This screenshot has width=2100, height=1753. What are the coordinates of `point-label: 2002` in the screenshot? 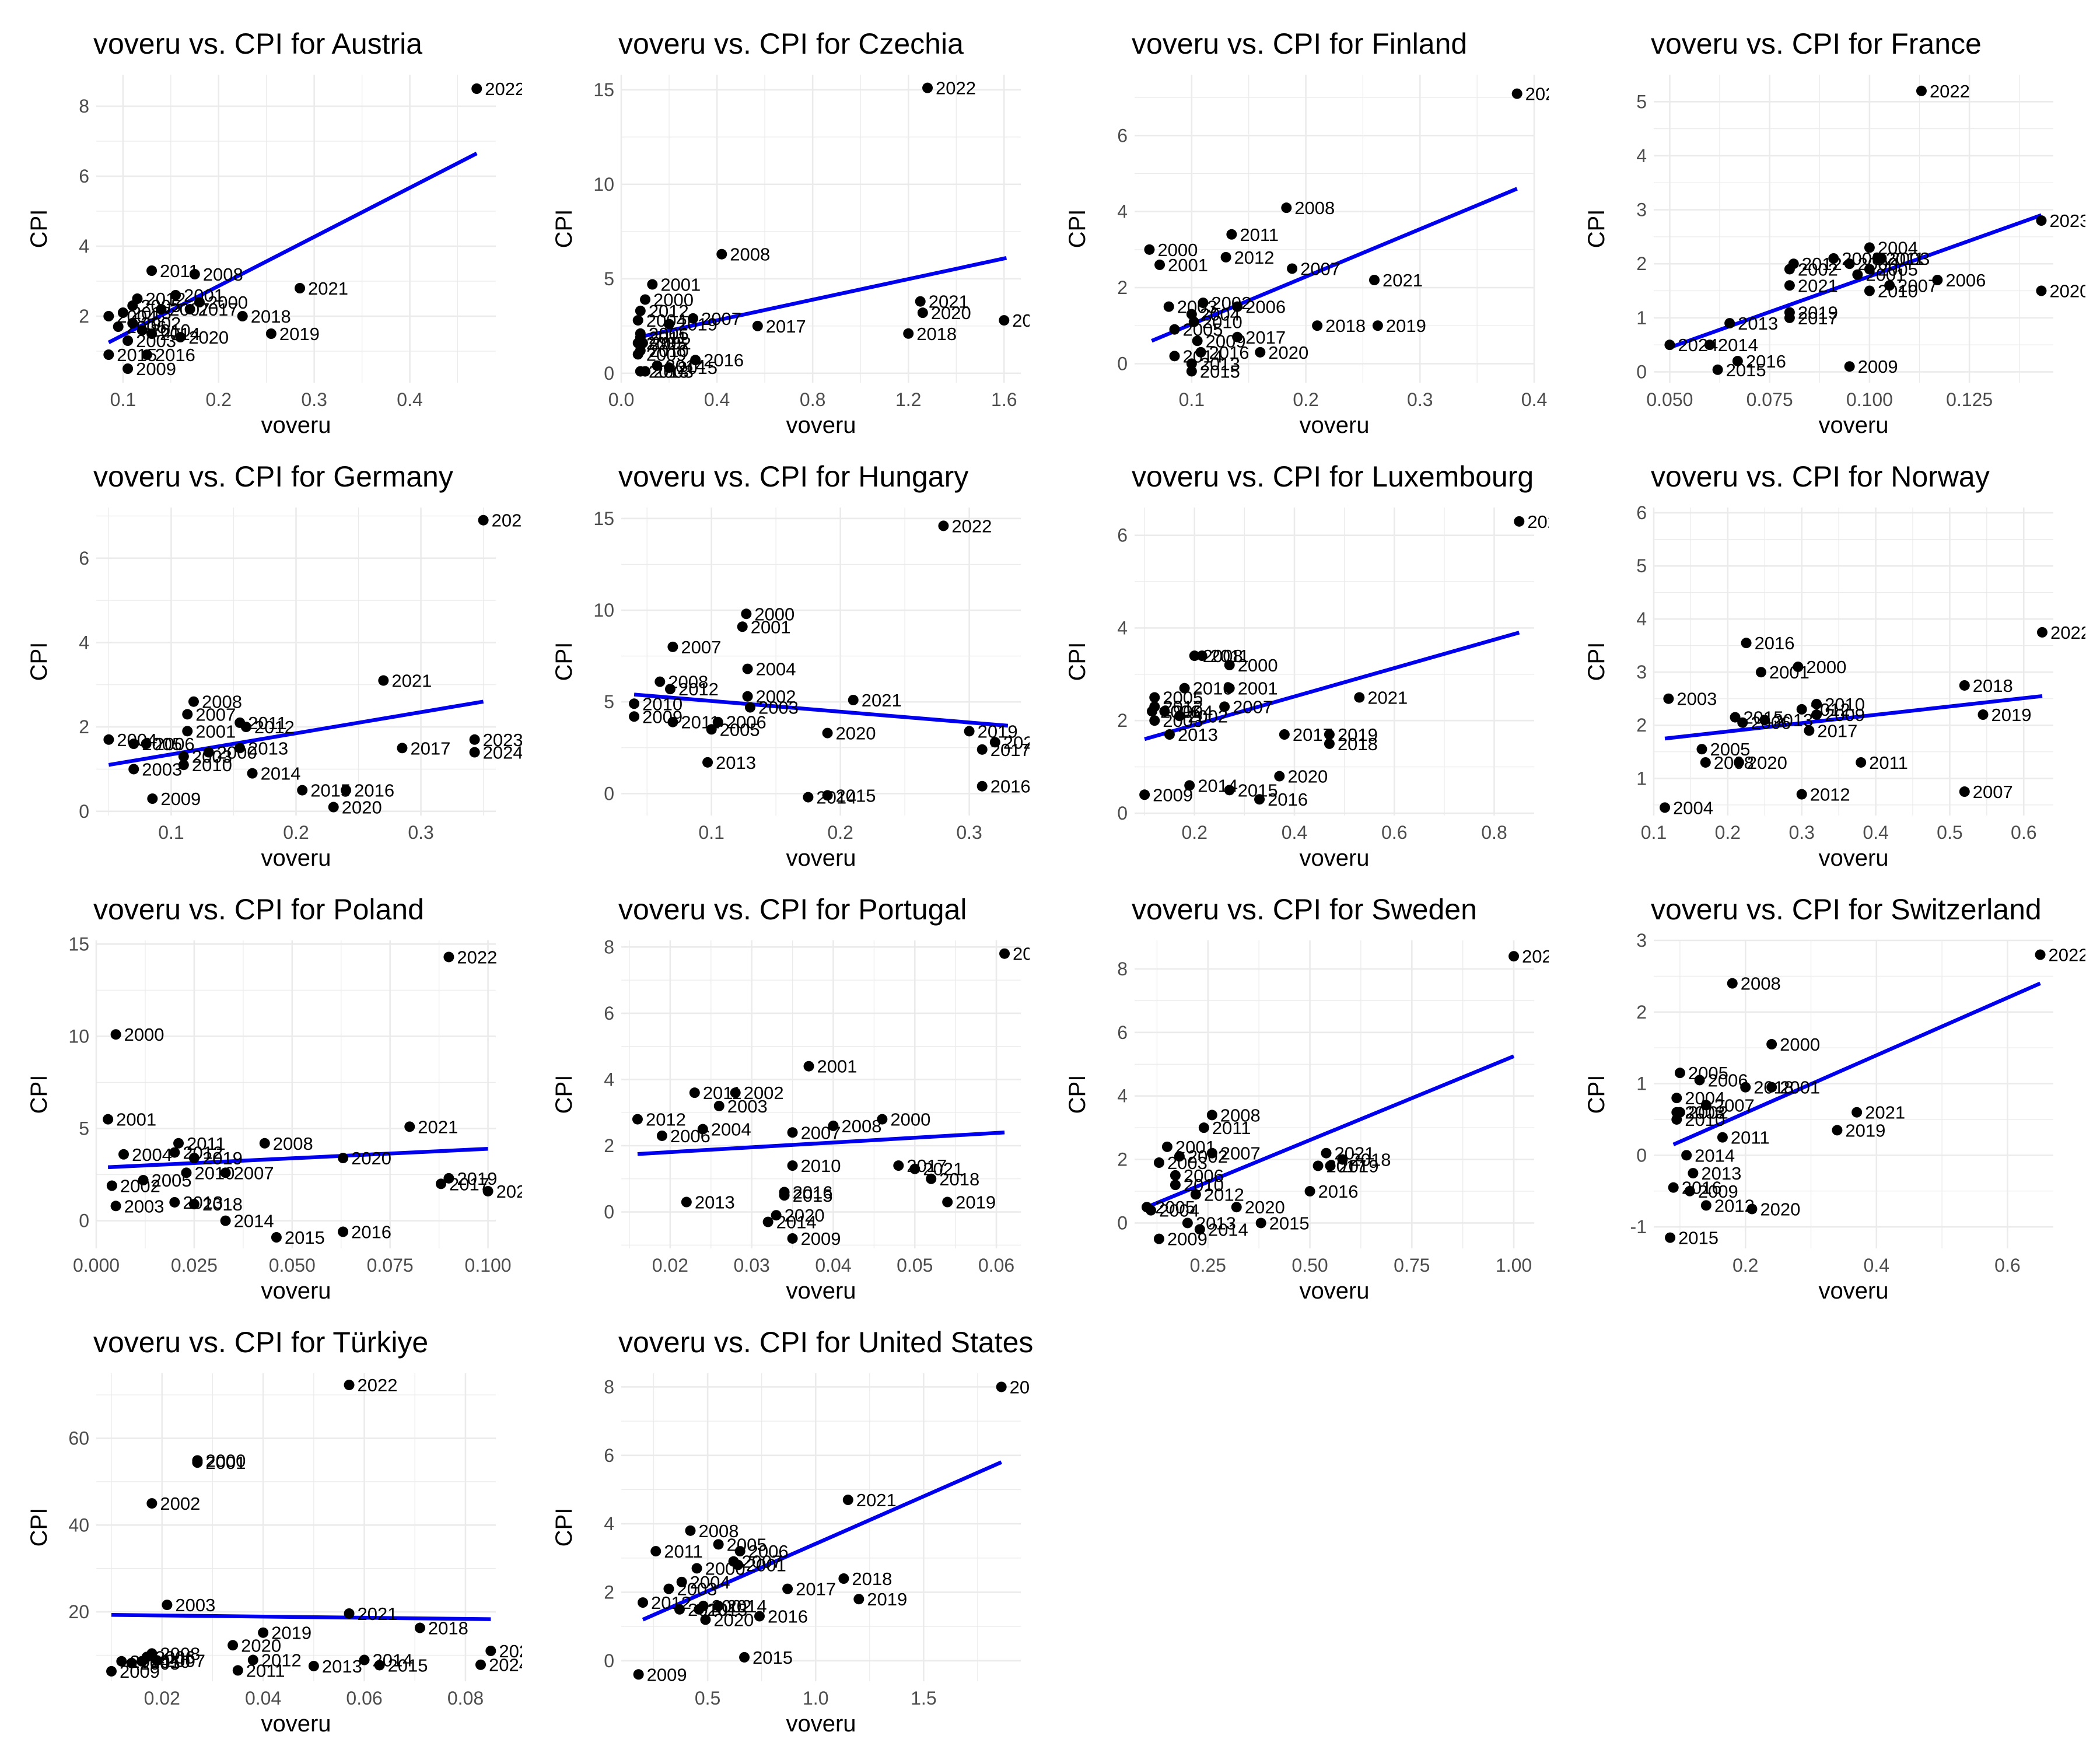 It's located at (180, 1503).